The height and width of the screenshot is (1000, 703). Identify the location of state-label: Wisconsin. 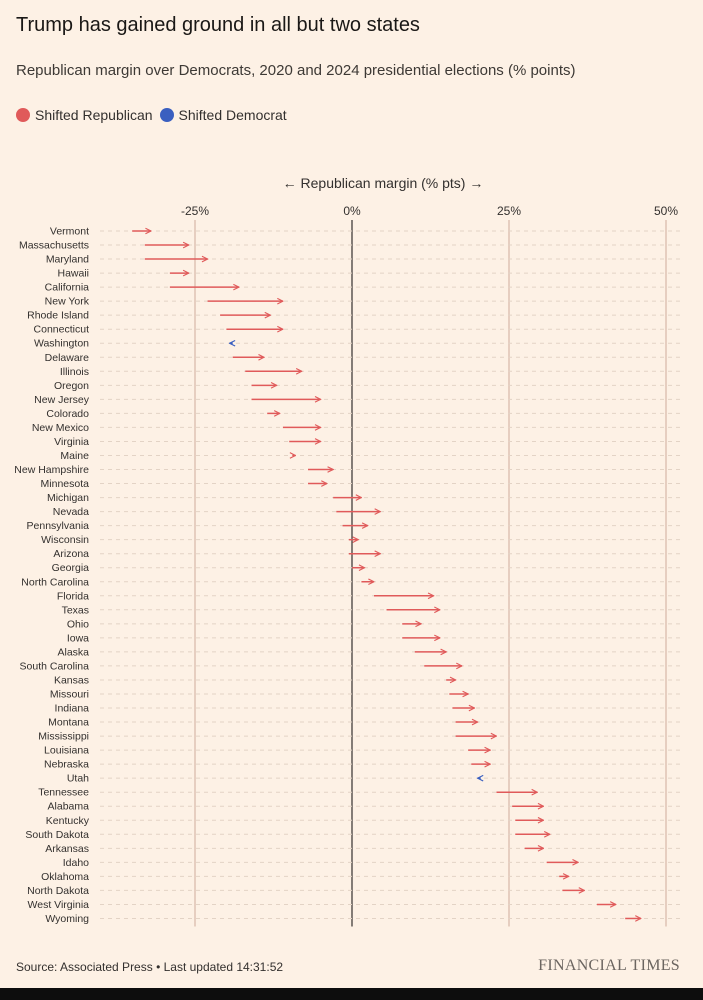
(65, 540).